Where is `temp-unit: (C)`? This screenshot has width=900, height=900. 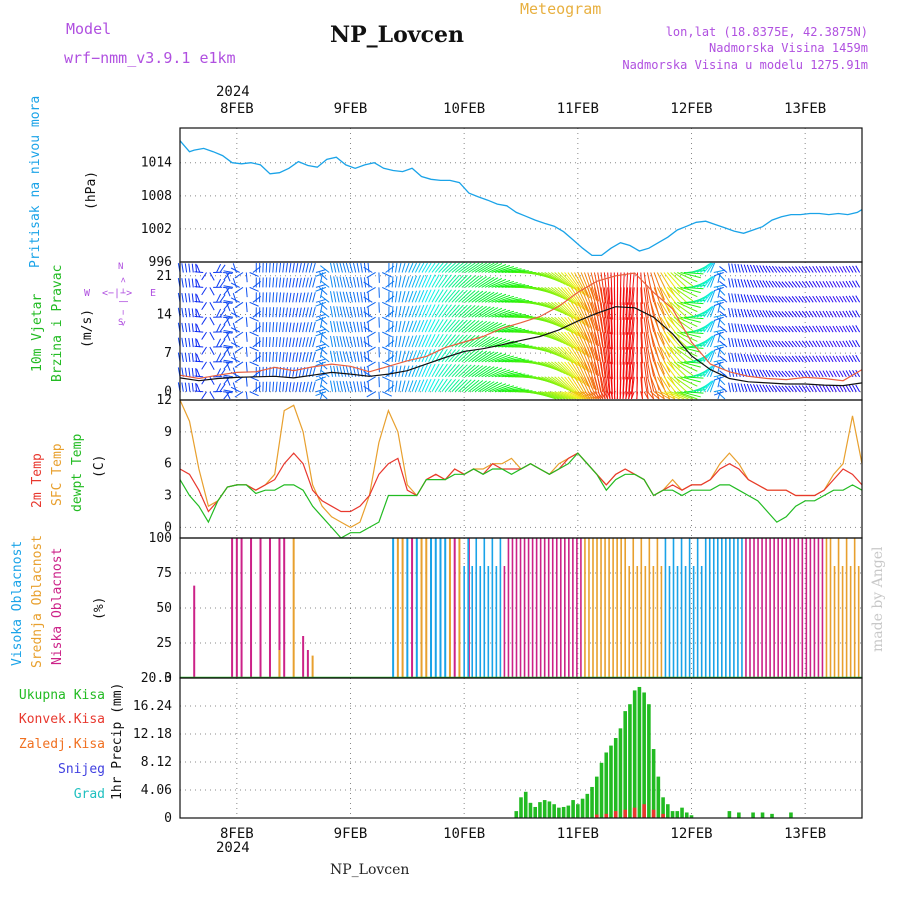 temp-unit: (C) is located at coordinates (99, 466).